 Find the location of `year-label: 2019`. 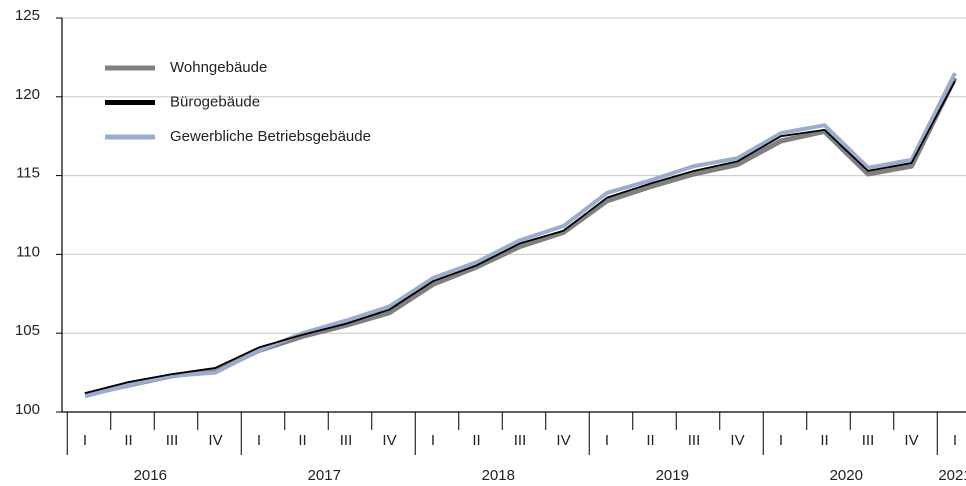

year-label: 2019 is located at coordinates (672, 475).